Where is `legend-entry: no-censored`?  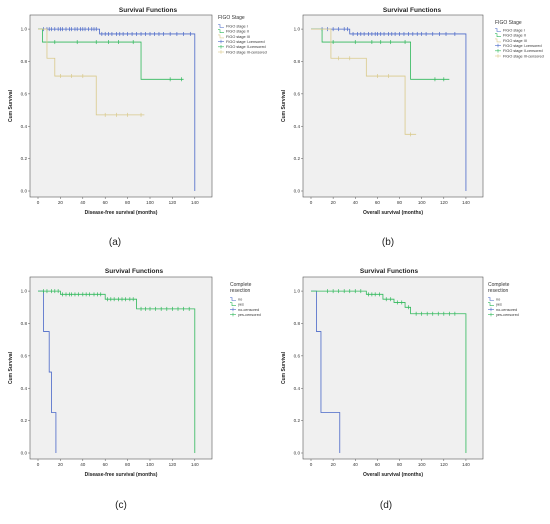
legend-entry: no-censored is located at coordinates (248, 310).